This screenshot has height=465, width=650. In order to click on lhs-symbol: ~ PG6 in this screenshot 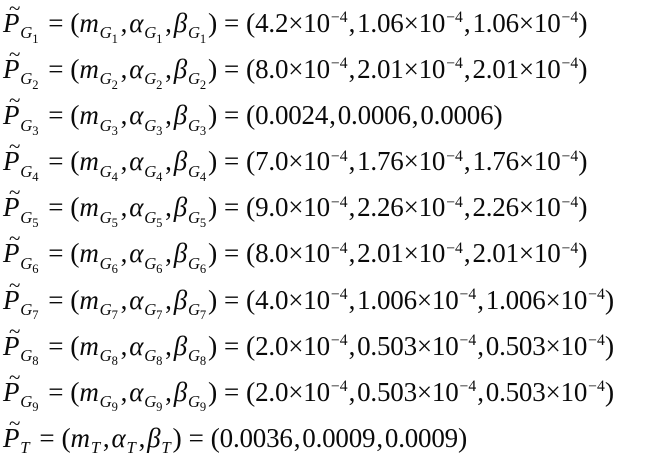, I will do `click(21, 251)`.